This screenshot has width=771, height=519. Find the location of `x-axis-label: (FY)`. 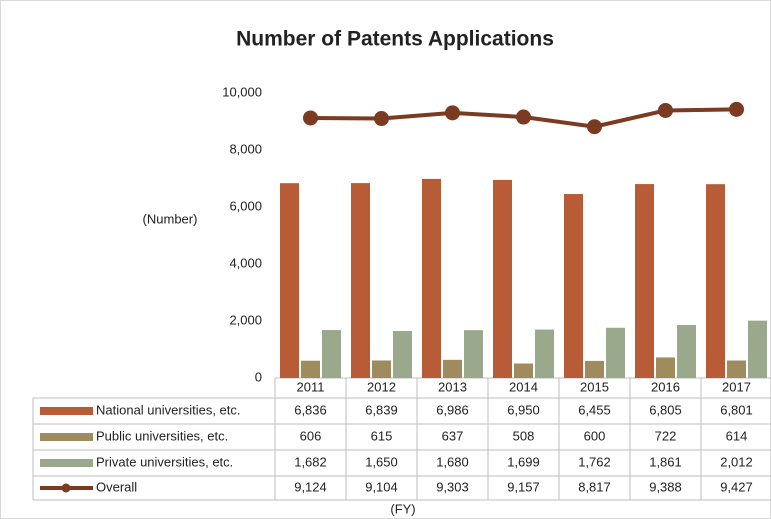

x-axis-label: (FY) is located at coordinates (402, 508).